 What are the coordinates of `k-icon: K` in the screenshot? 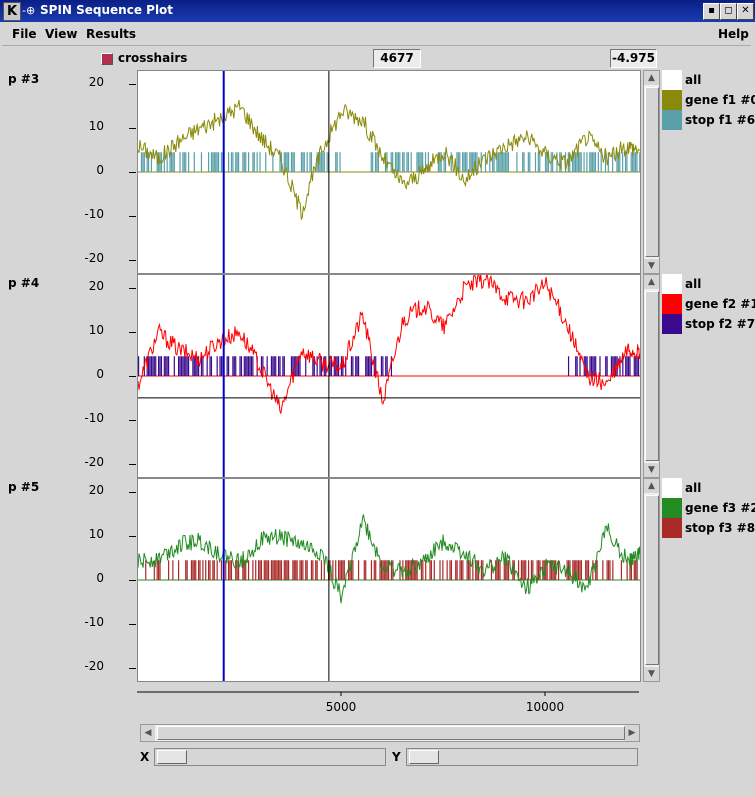 It's located at (12, 11).